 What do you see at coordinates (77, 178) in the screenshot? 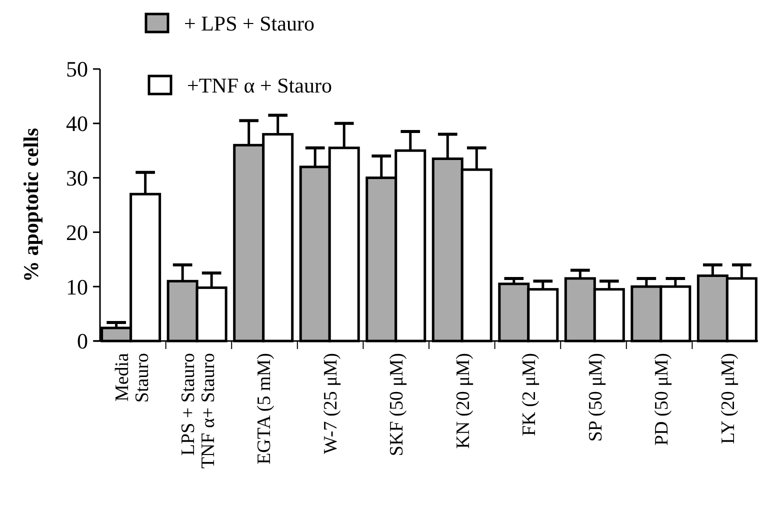
I see `y-tick-label: 30` at bounding box center [77, 178].